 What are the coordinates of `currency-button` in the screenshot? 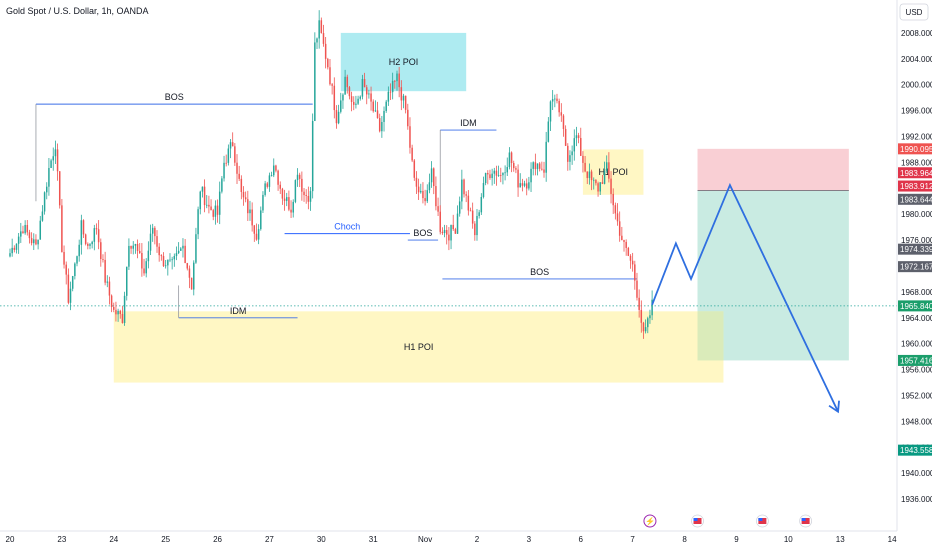 It's located at (914, 12).